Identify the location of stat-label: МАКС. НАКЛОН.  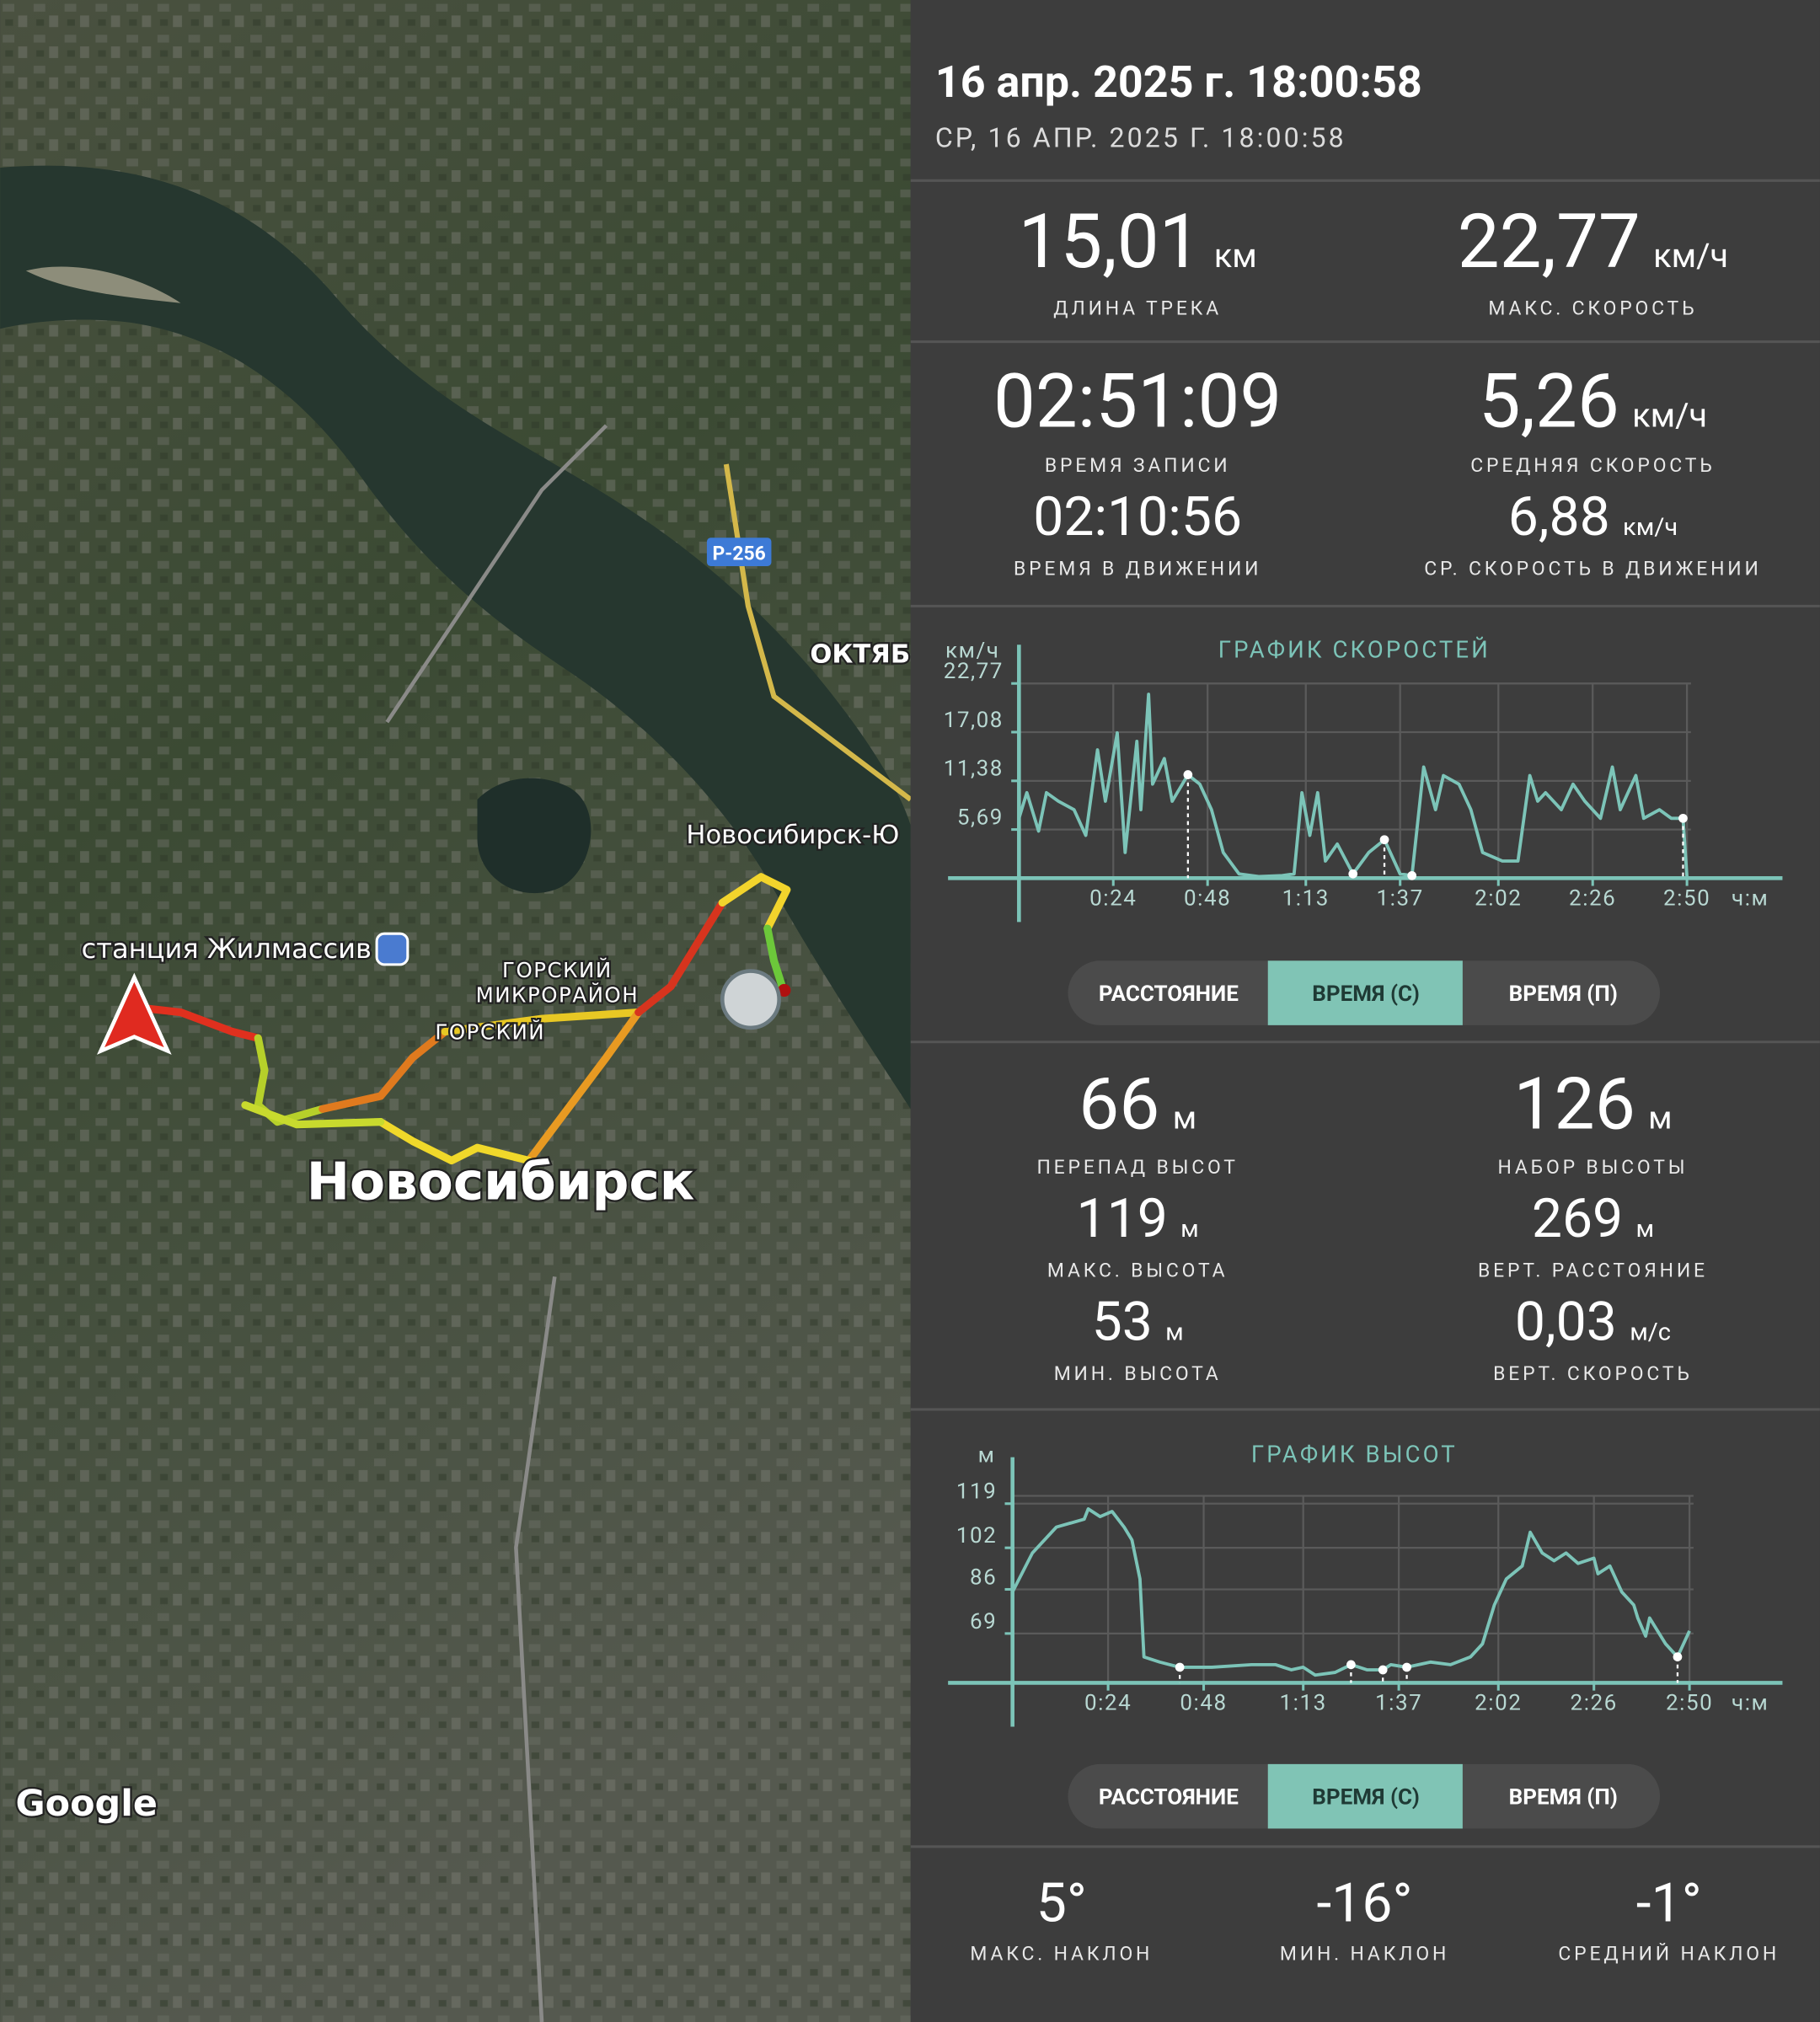
(1061, 1954).